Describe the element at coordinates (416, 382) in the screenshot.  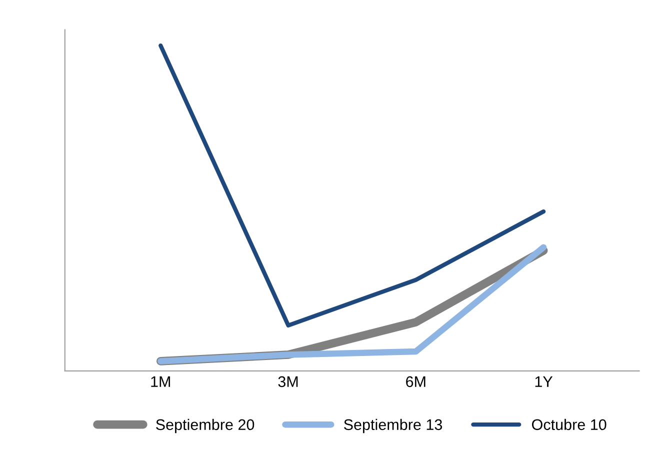
I see `x-tick-label: 6M` at that location.